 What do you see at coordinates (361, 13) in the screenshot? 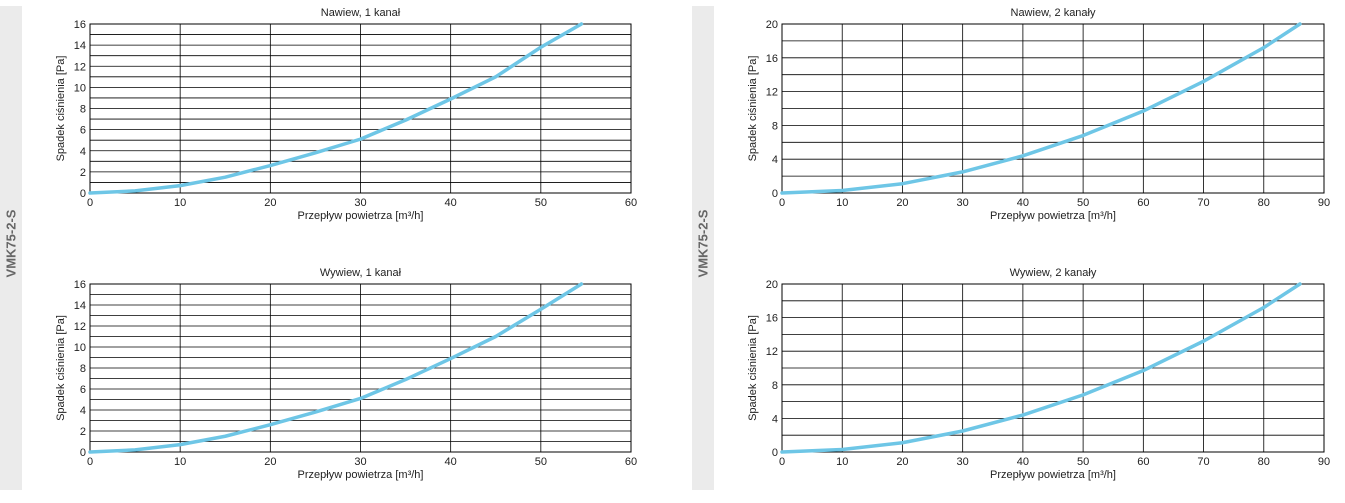
I see `chart-title: Nawiew, 1 kanał` at bounding box center [361, 13].